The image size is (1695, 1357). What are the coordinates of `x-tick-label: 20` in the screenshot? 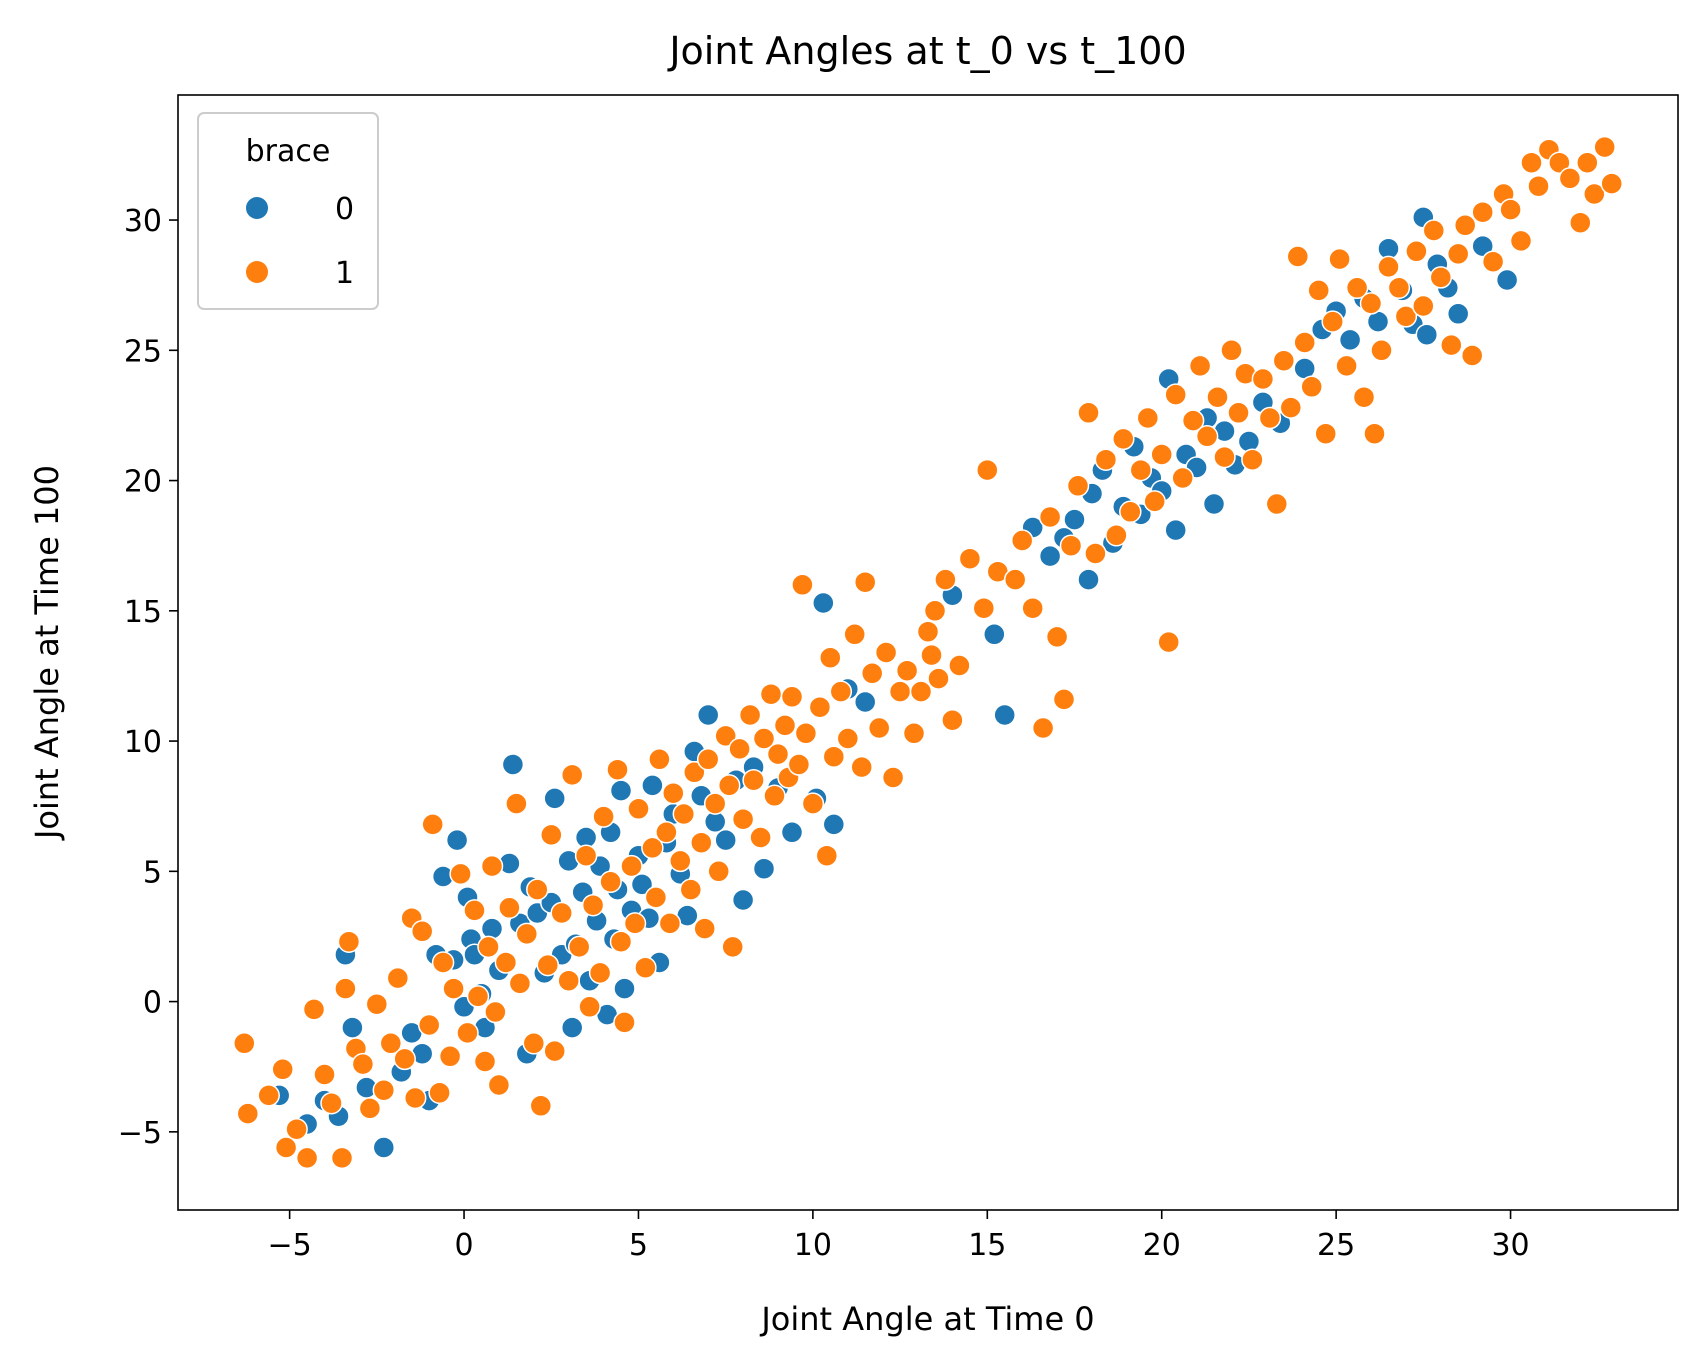 It's located at (1162, 1245).